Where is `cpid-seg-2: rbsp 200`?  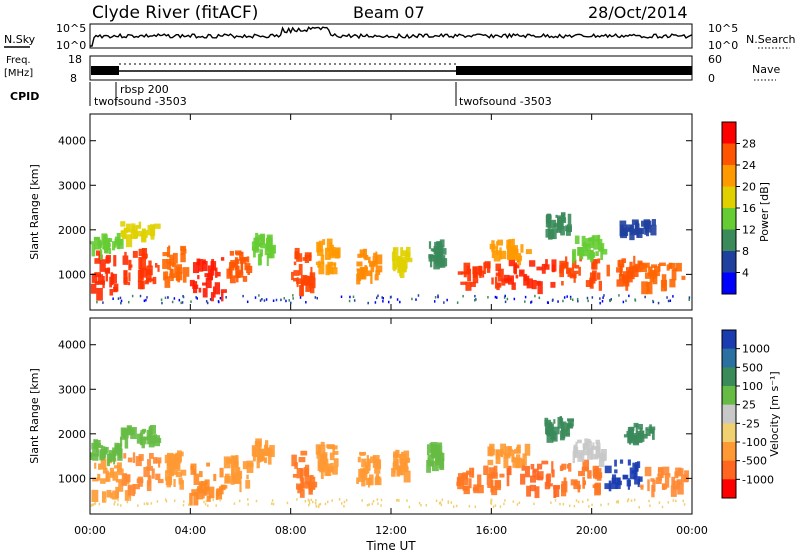
cpid-seg-2: rbsp 200 is located at coordinates (144, 89).